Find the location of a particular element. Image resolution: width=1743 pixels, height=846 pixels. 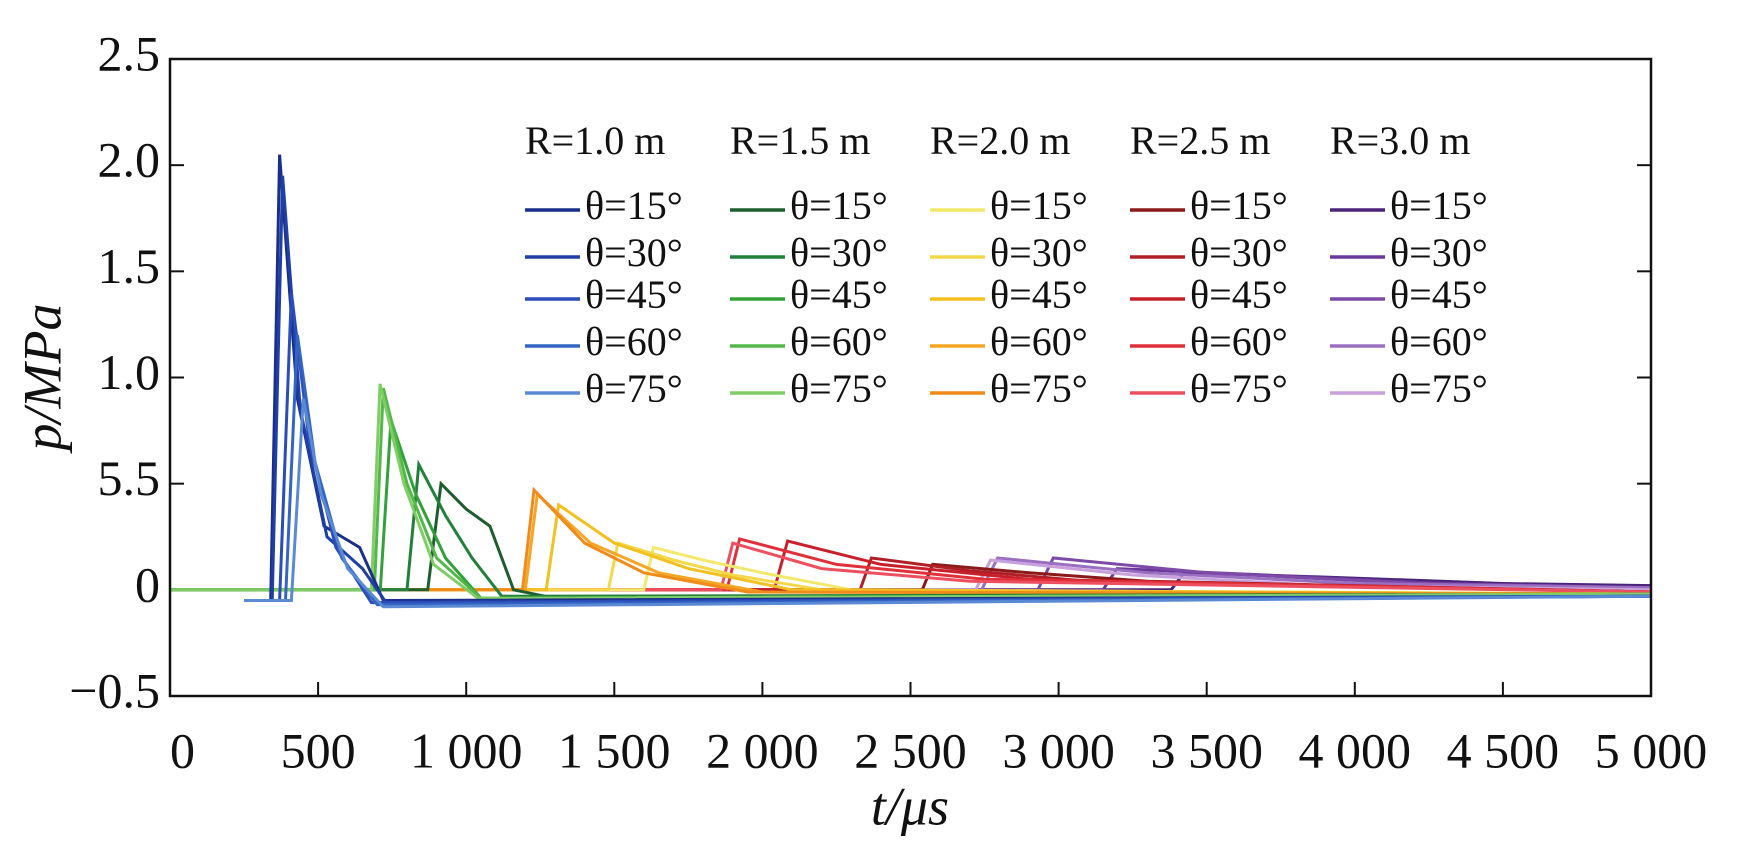

x-tick-label: 1 000 is located at coordinates (466, 750).